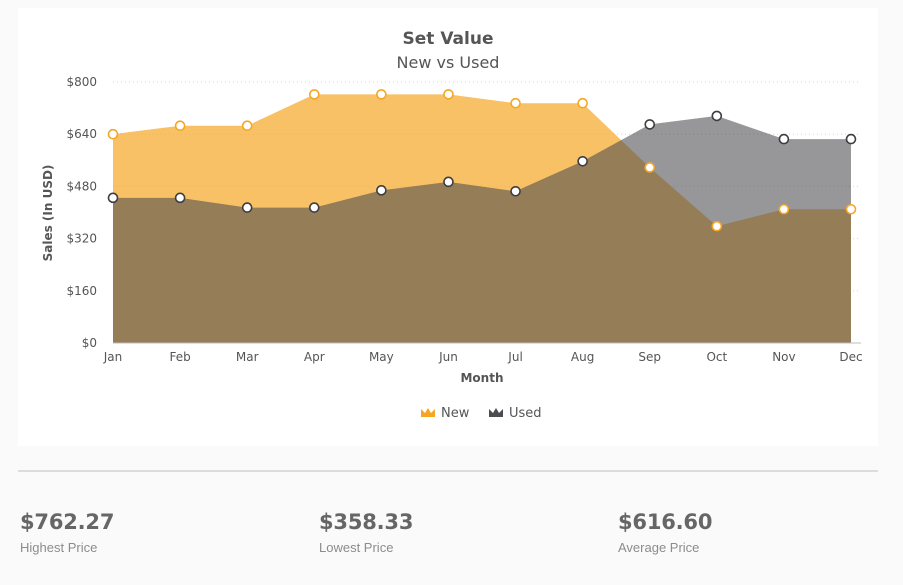  What do you see at coordinates (582, 357) in the screenshot?
I see `x-tick-label: Aug` at bounding box center [582, 357].